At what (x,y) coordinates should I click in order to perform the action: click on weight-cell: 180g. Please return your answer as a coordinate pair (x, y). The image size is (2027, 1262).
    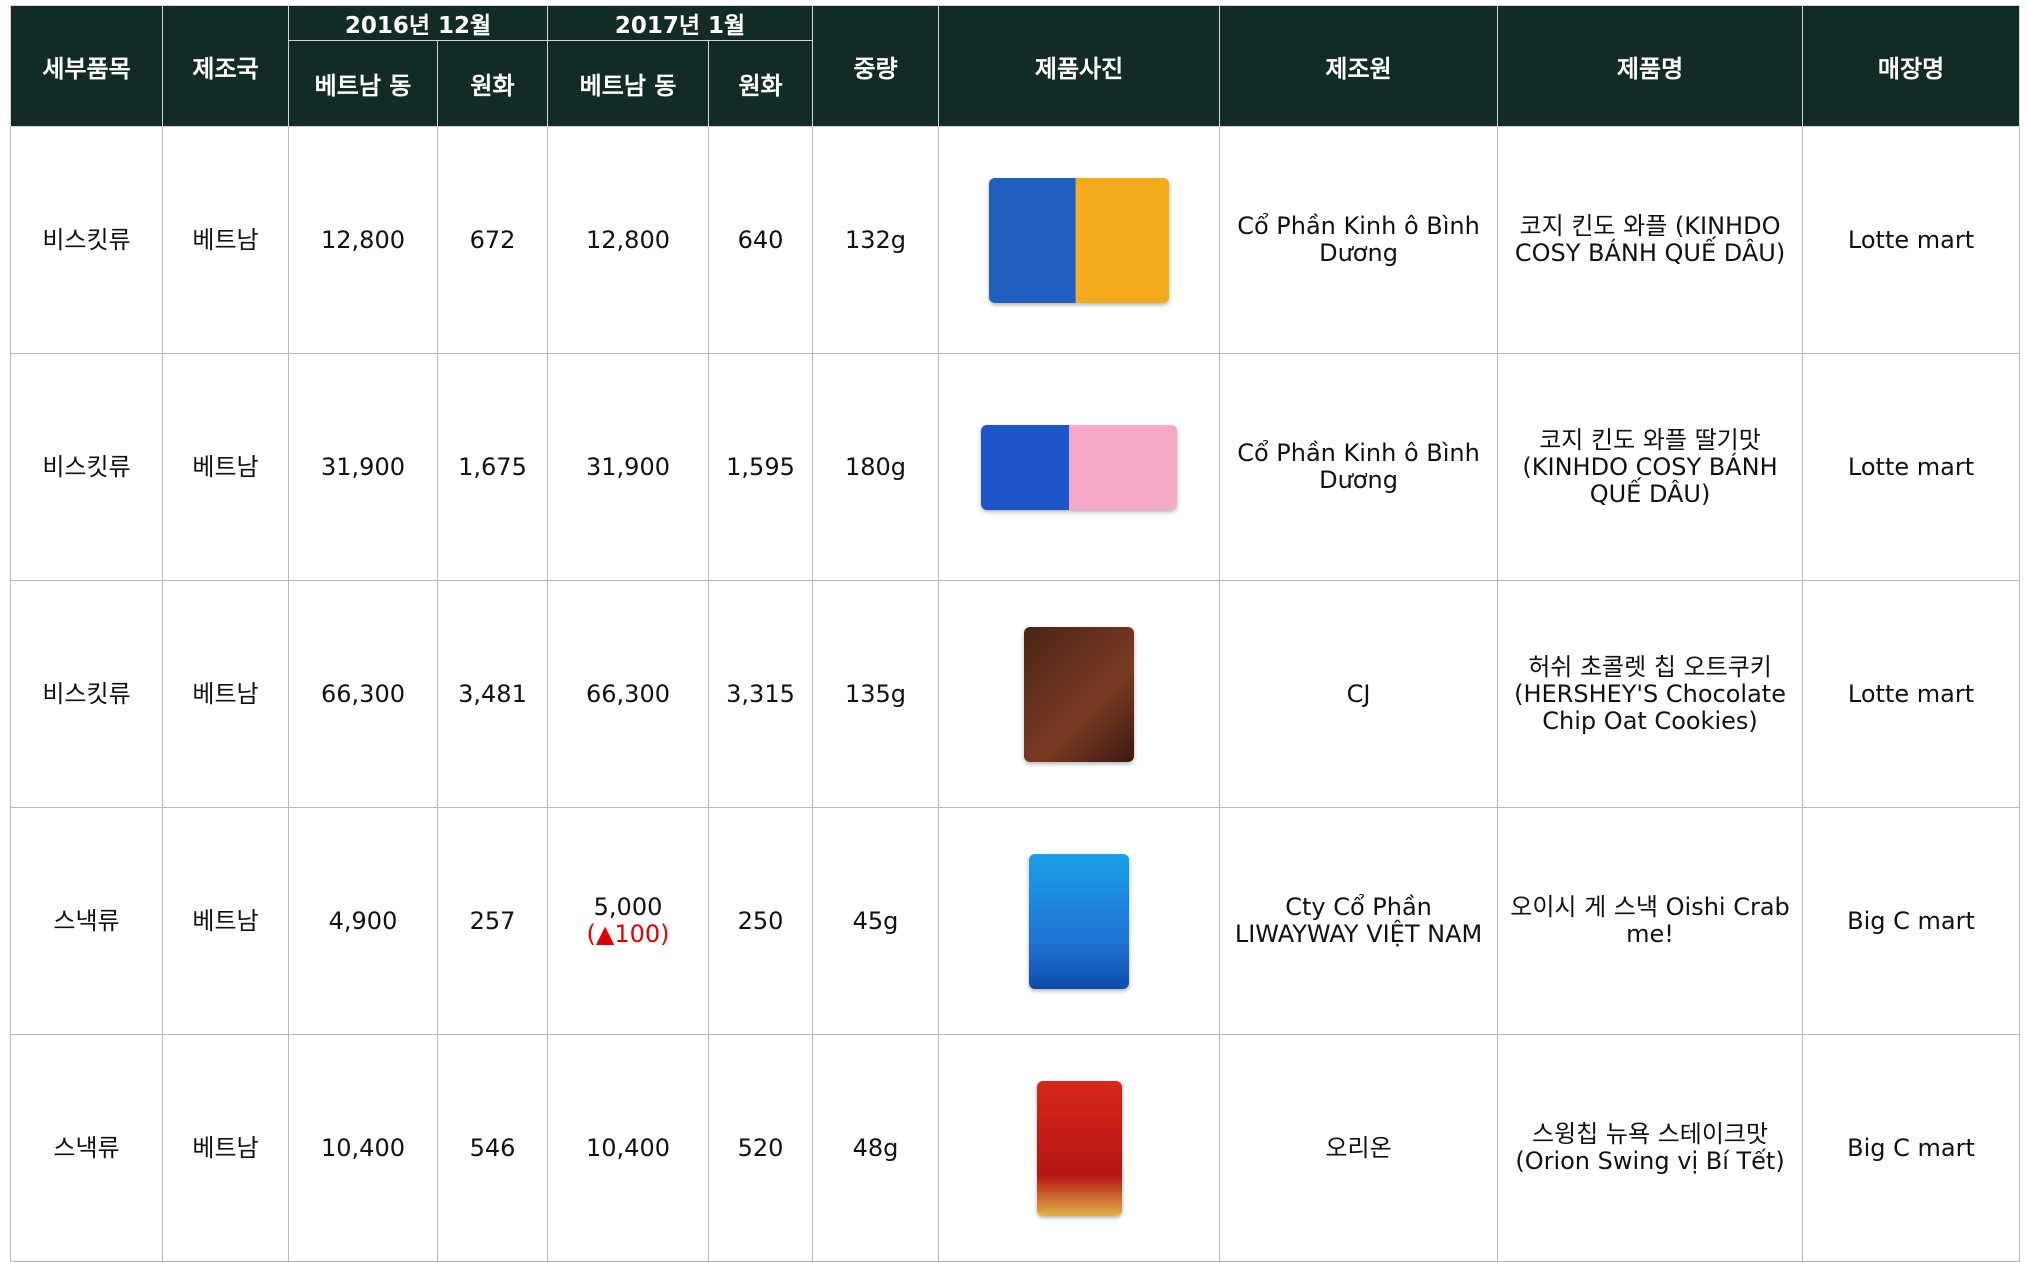
    Looking at the image, I should click on (876, 467).